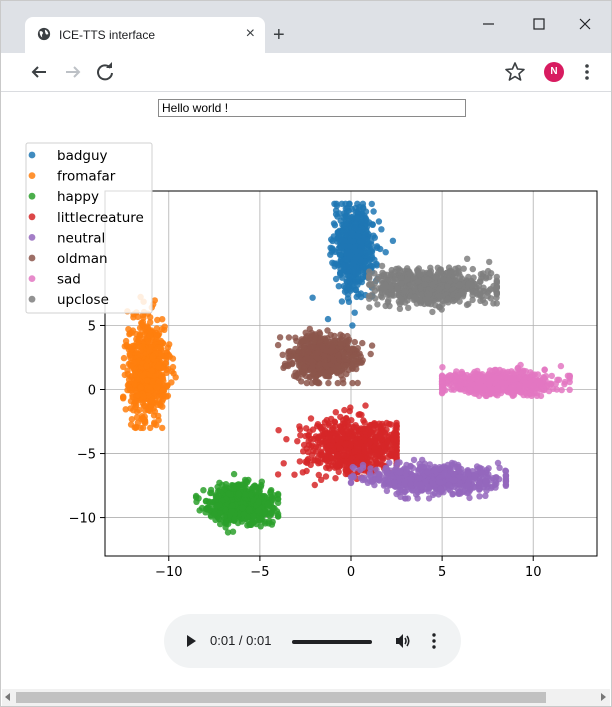 The height and width of the screenshot is (707, 612). I want to click on tab-strip: ICE-TTS interface × +, so click(306, 27).